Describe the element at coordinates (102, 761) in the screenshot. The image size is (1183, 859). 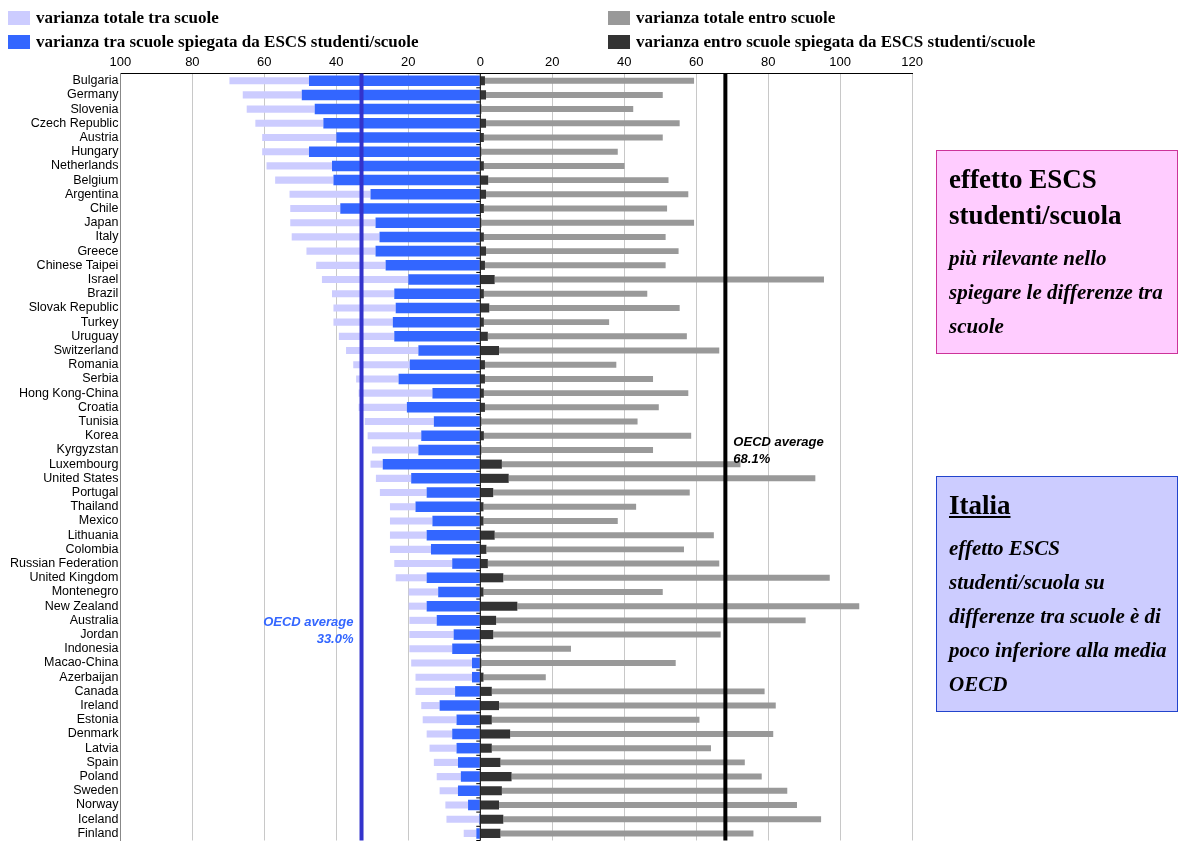
I see `y-tick-label: Spain` at that location.